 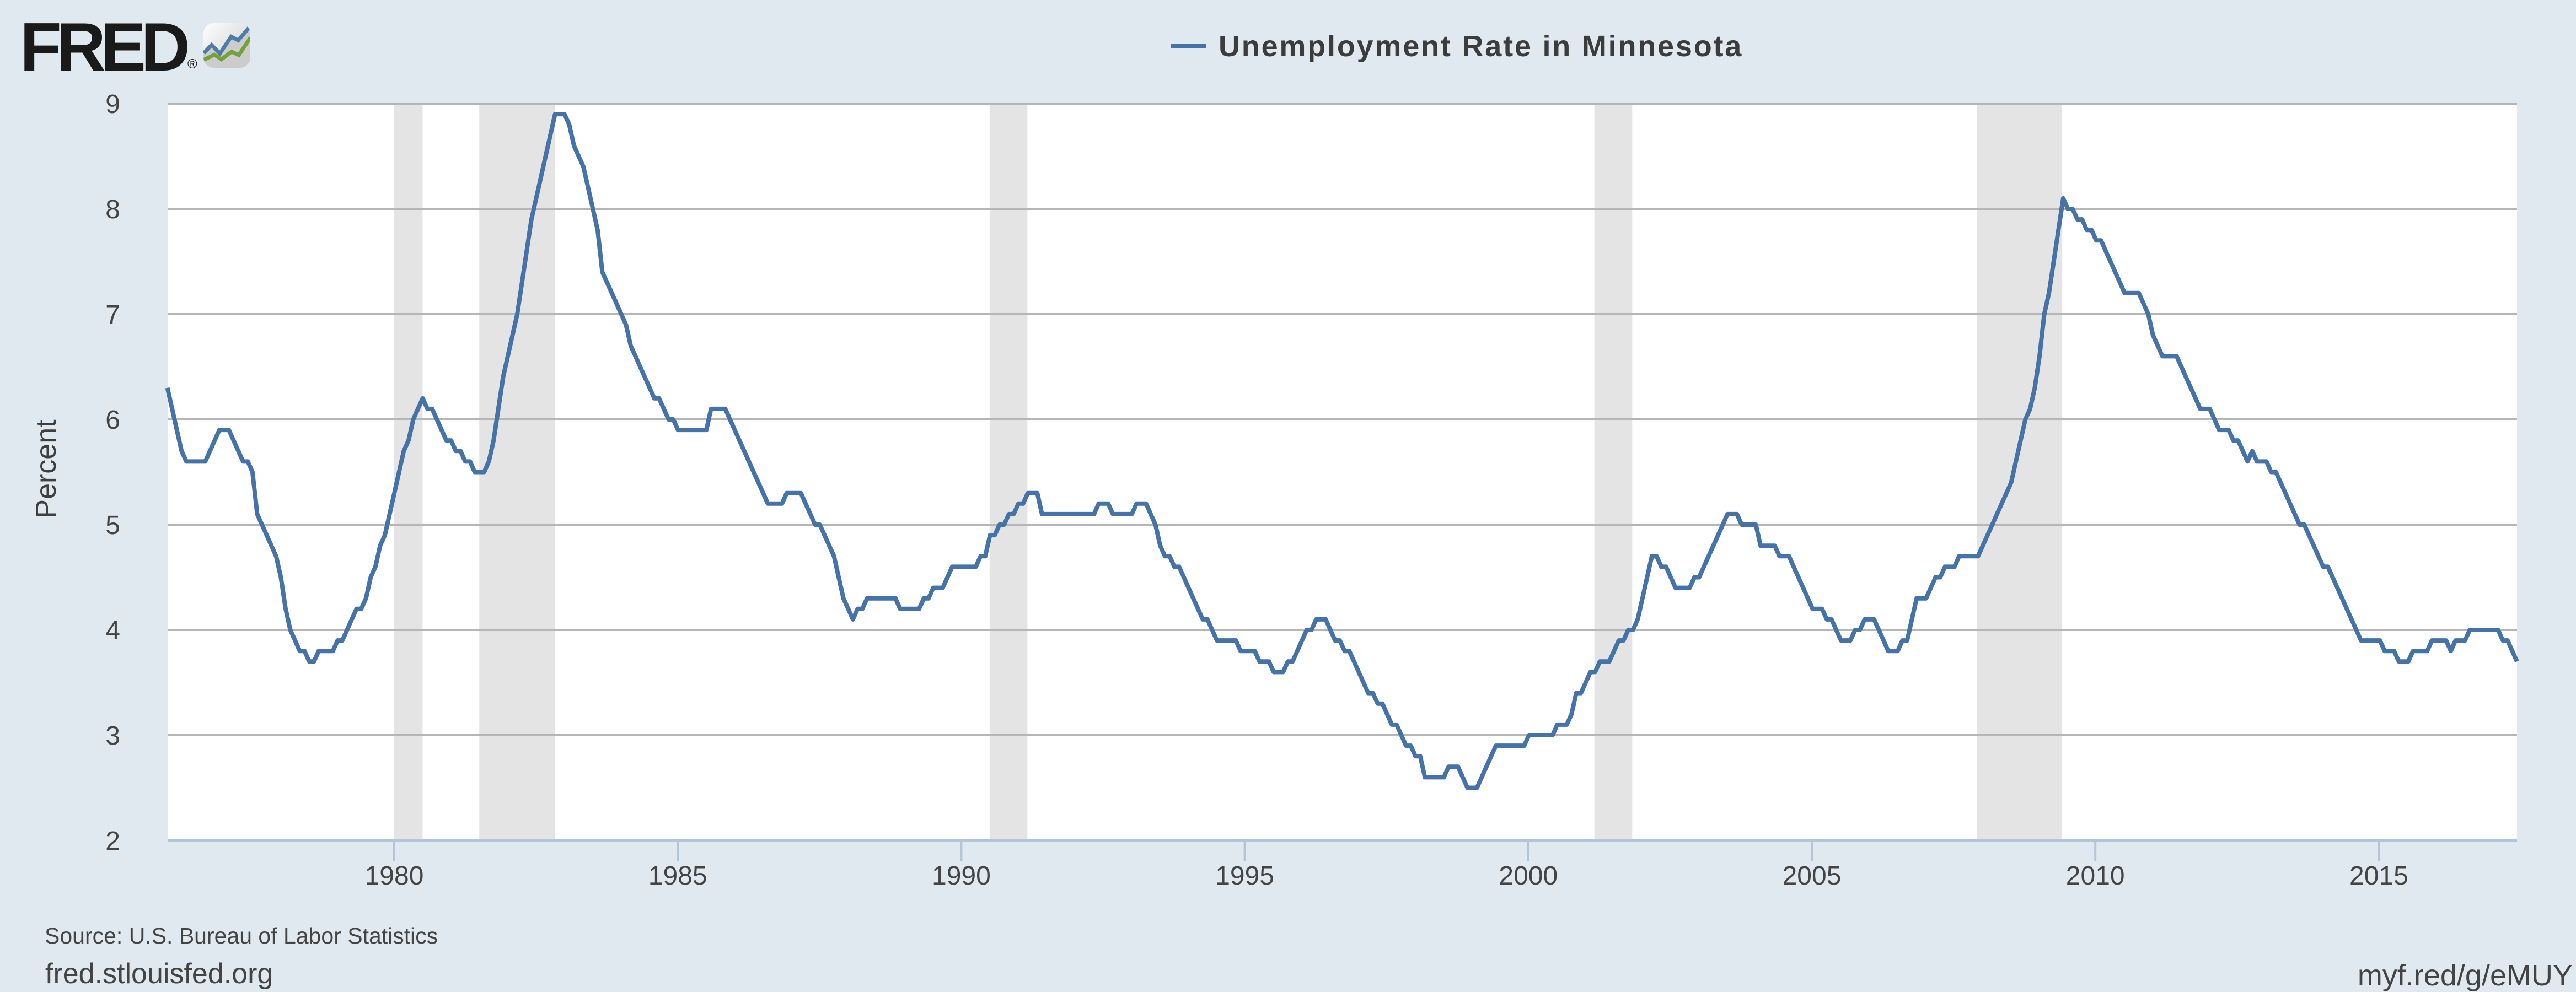 What do you see at coordinates (112, 420) in the screenshot?
I see `svg-text: 6` at bounding box center [112, 420].